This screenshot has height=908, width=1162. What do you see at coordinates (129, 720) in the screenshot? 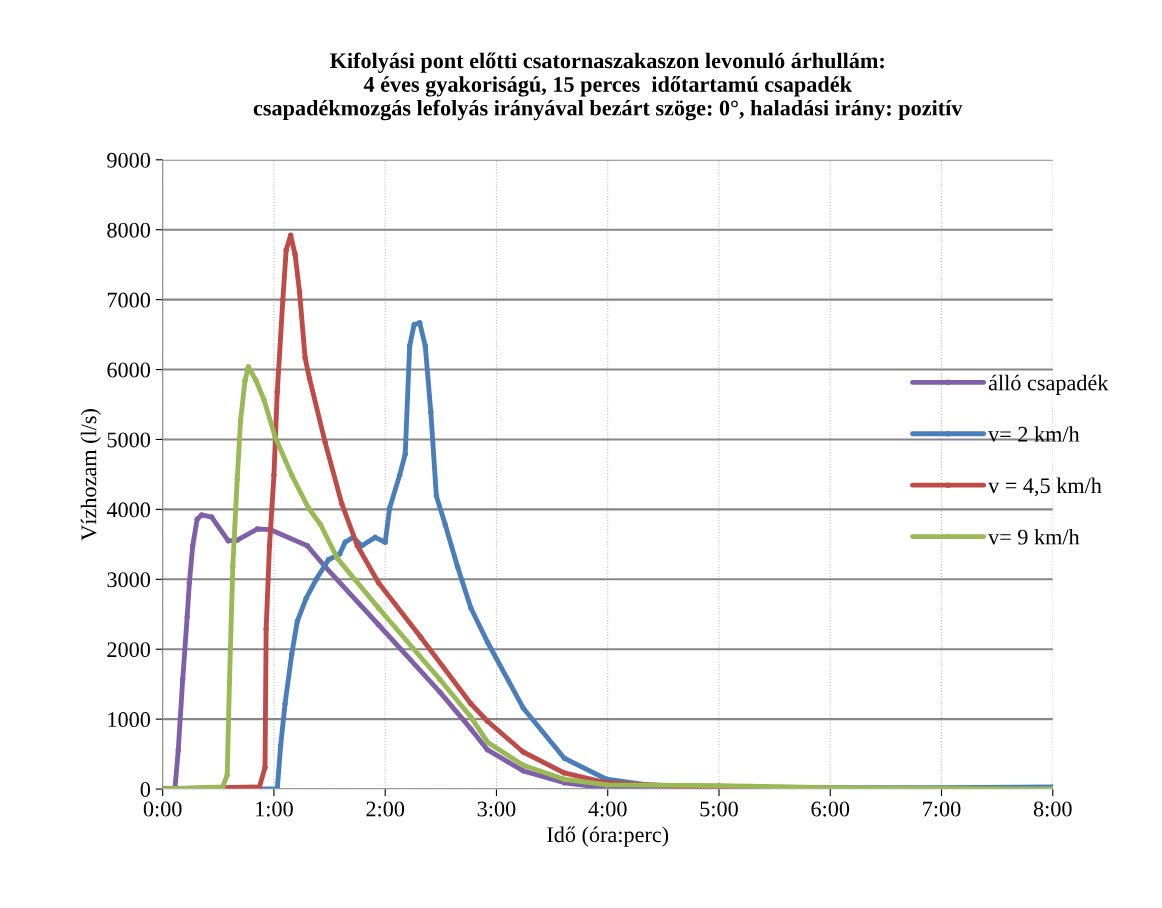
I see `y-tick-label: 1000` at bounding box center [129, 720].